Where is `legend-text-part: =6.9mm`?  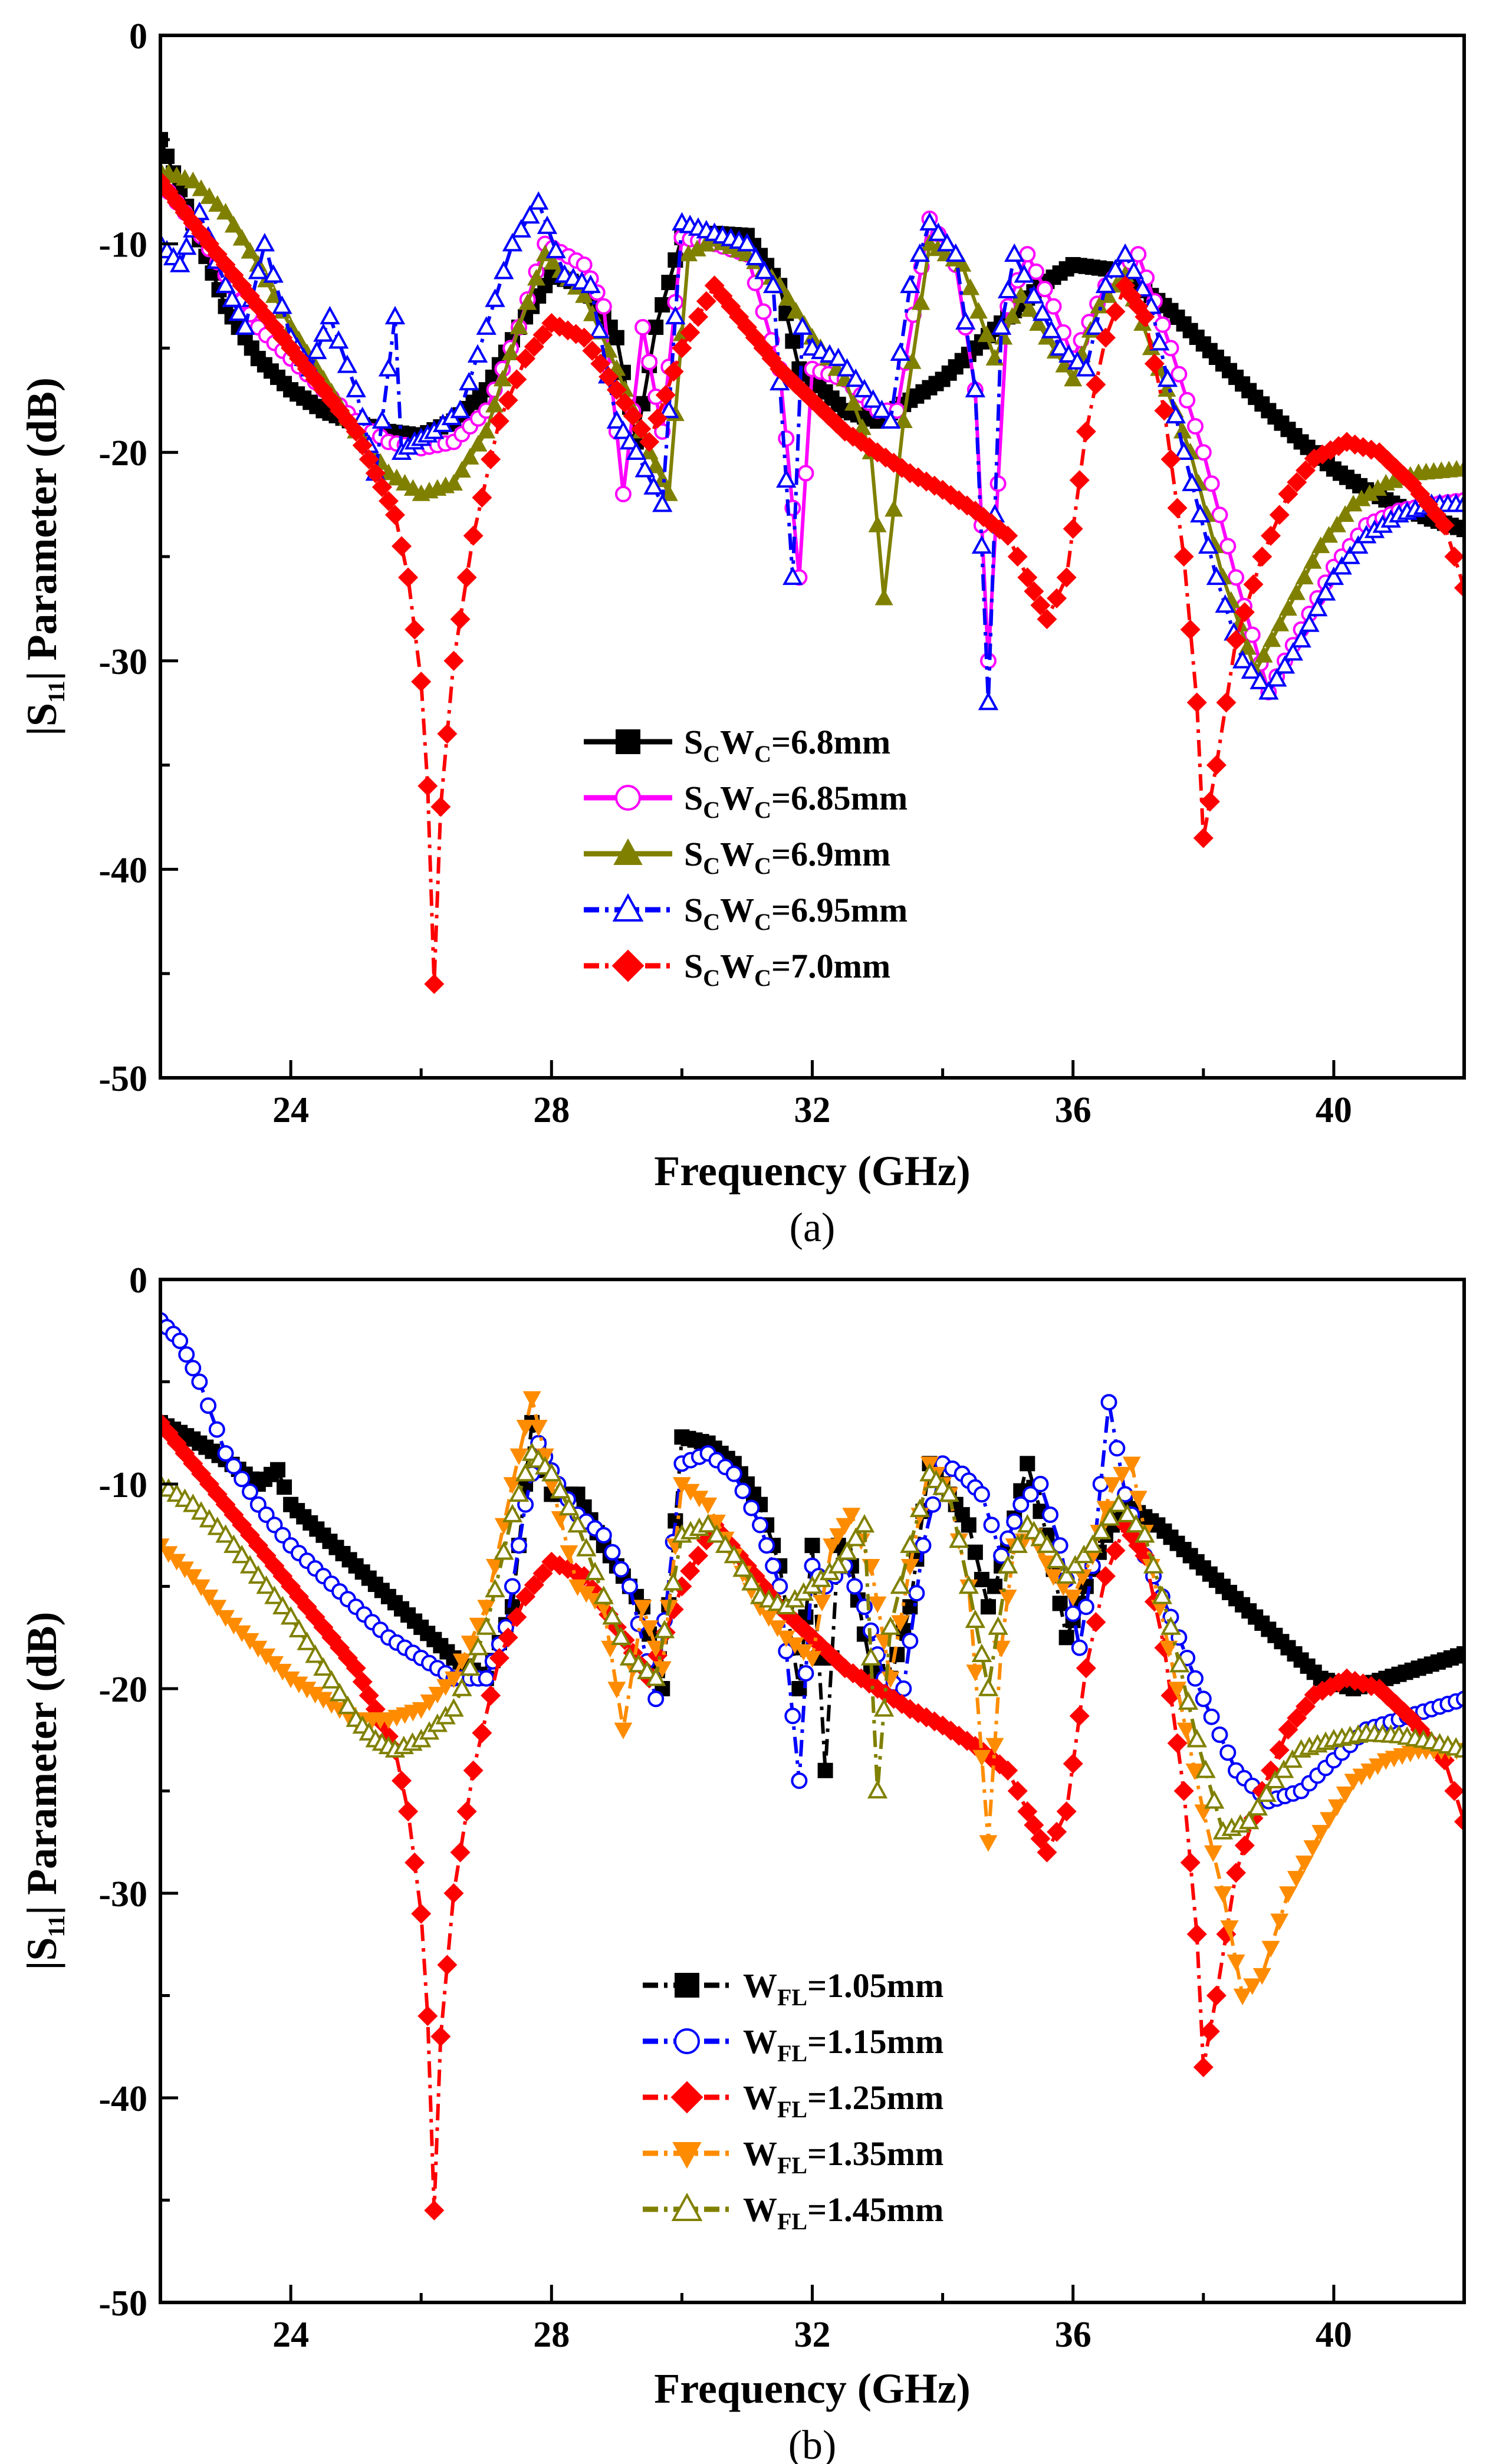 legend-text-part: =6.9mm is located at coordinates (830, 854).